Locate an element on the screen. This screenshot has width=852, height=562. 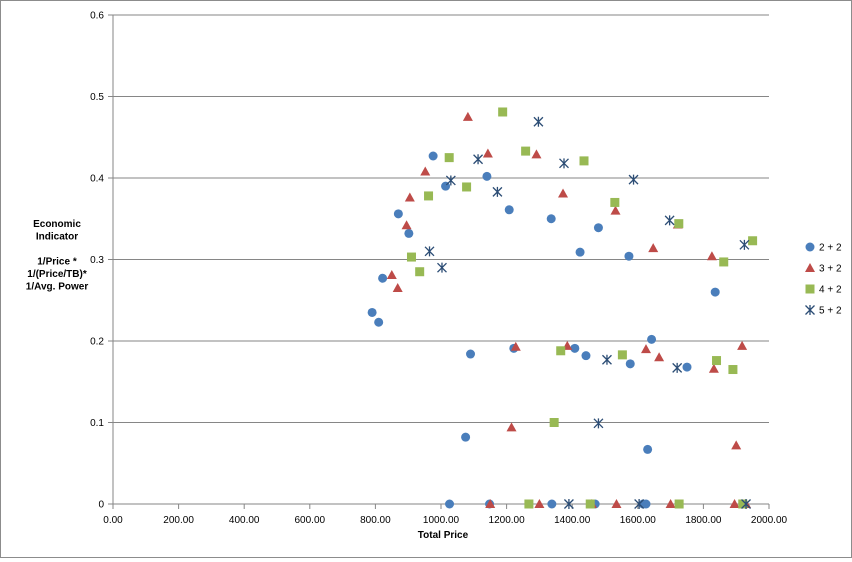
legend-item-2: 3 + 2 is located at coordinates (823, 269).